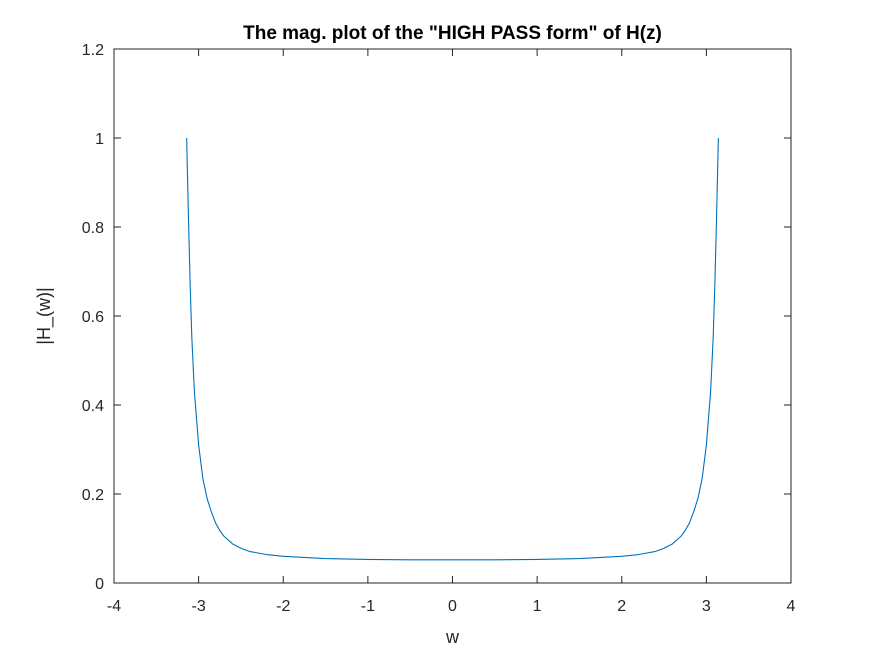 The height and width of the screenshot is (661, 875). What do you see at coordinates (93, 228) in the screenshot?
I see `y-tick-label: 0.8` at bounding box center [93, 228].